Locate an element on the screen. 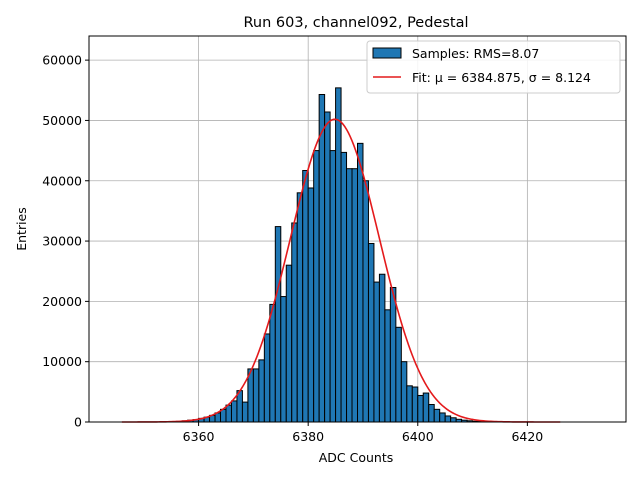 The width and height of the screenshot is (640, 480). y-tick-label: 40000 is located at coordinates (62, 180).